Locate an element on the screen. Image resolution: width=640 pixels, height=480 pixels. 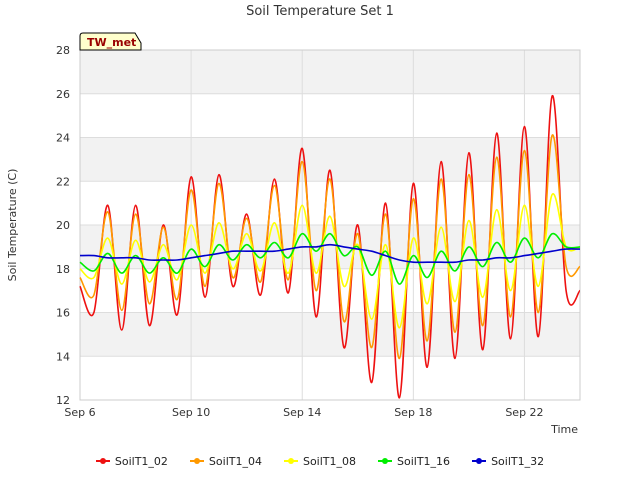
chart-title: Soil Temperature Set 1 is located at coordinates (320, 11).